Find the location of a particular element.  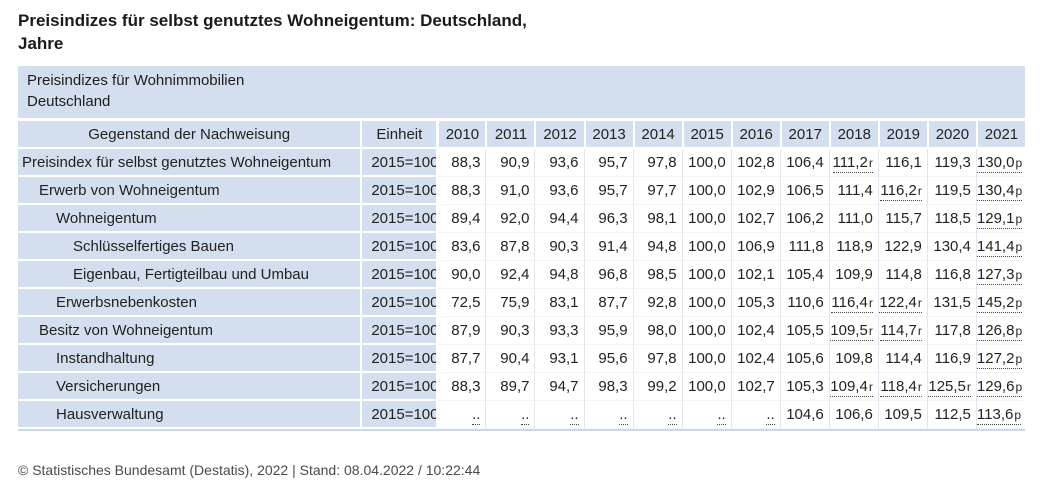

value-cell: 89,7 is located at coordinates (510, 387).